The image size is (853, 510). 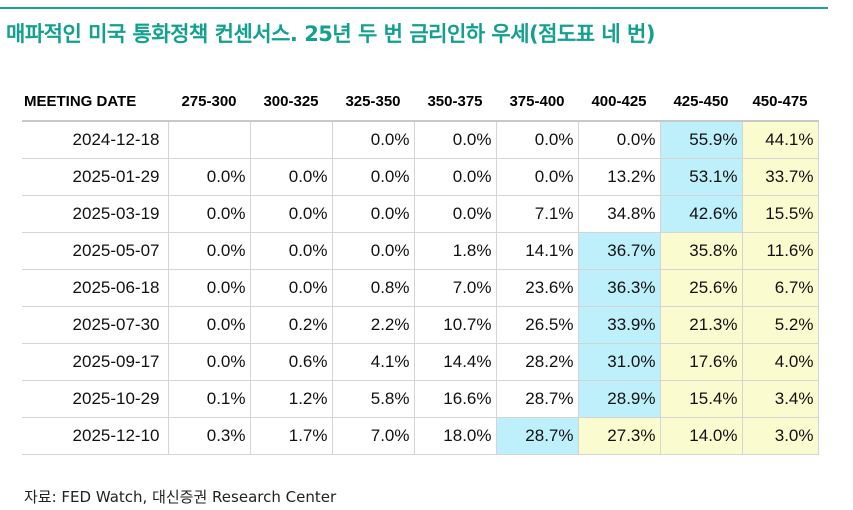 What do you see at coordinates (619, 177) in the screenshot?
I see `probability-cell: 13.2%` at bounding box center [619, 177].